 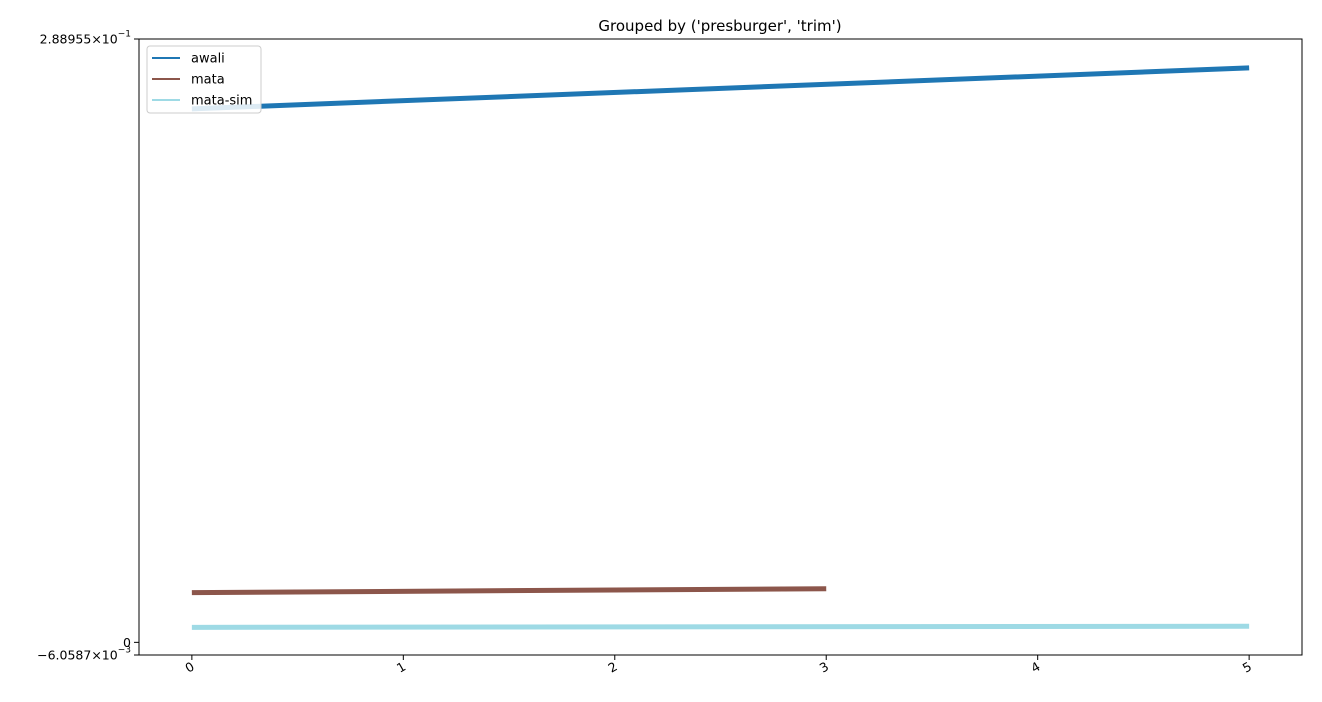 What do you see at coordinates (1035, 667) in the screenshot?
I see `x-tick-label: 4` at bounding box center [1035, 667].